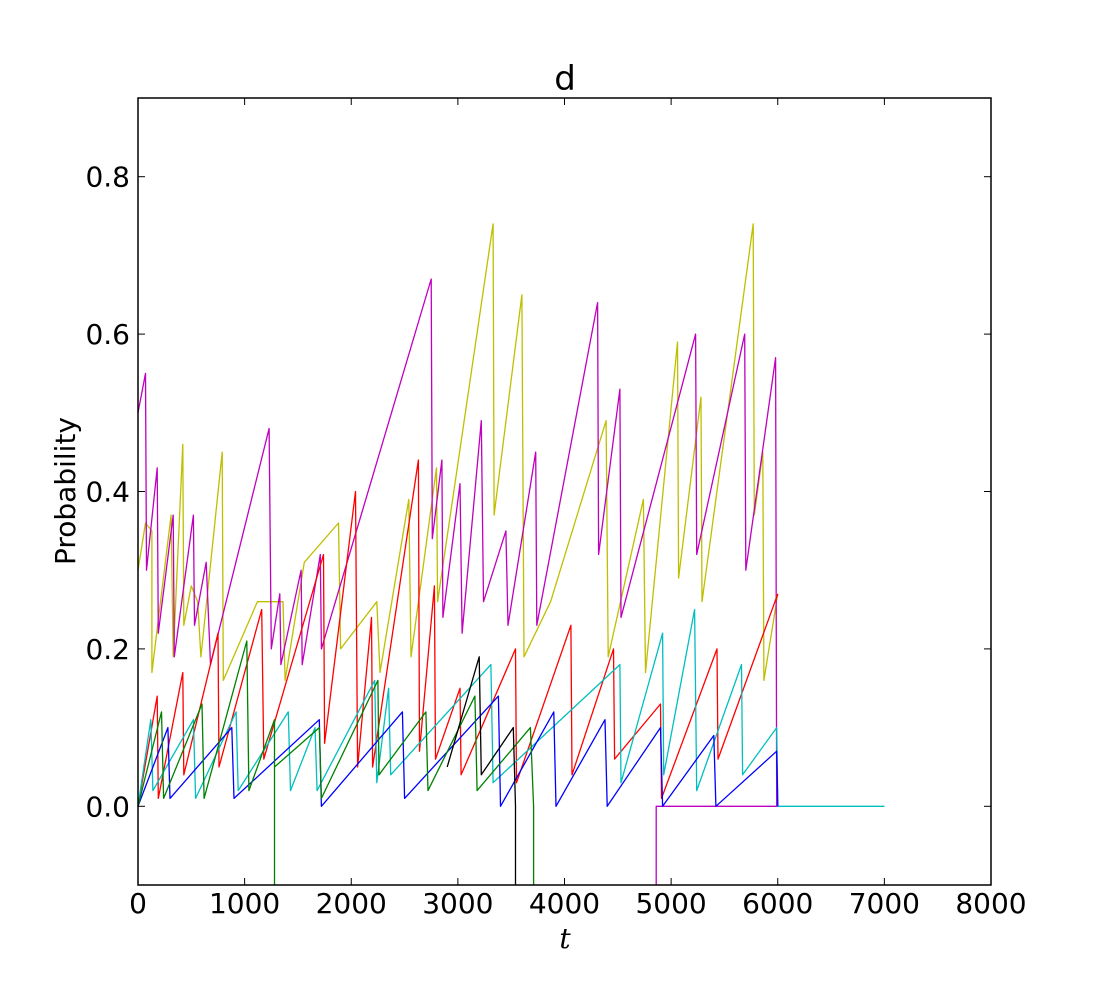 The height and width of the screenshot is (983, 1102). I want to click on y-tick-label: 0.6, so click(107, 334).